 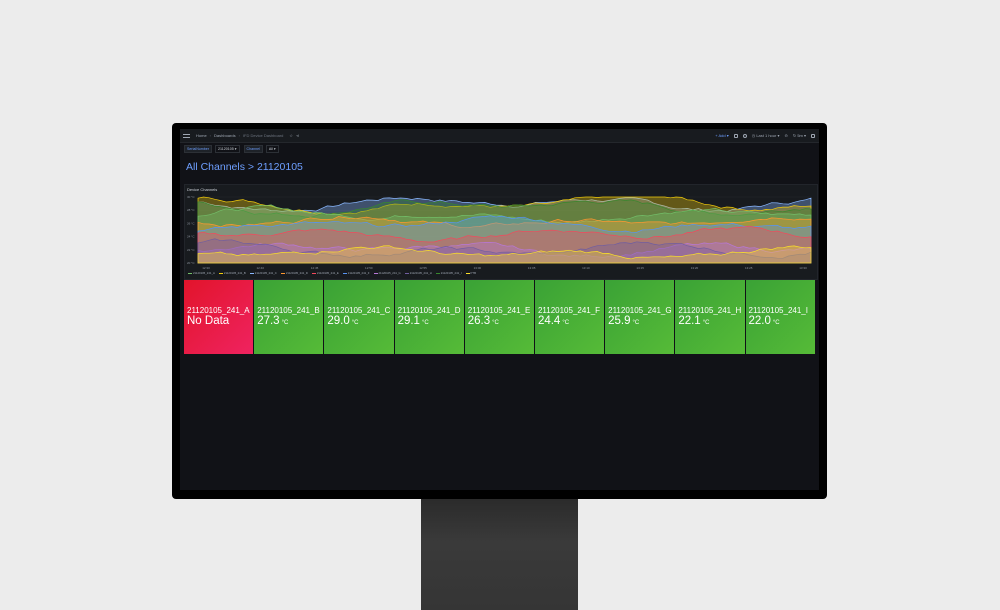 I want to click on x-tick-label: 12:30, so click(x=206, y=268).